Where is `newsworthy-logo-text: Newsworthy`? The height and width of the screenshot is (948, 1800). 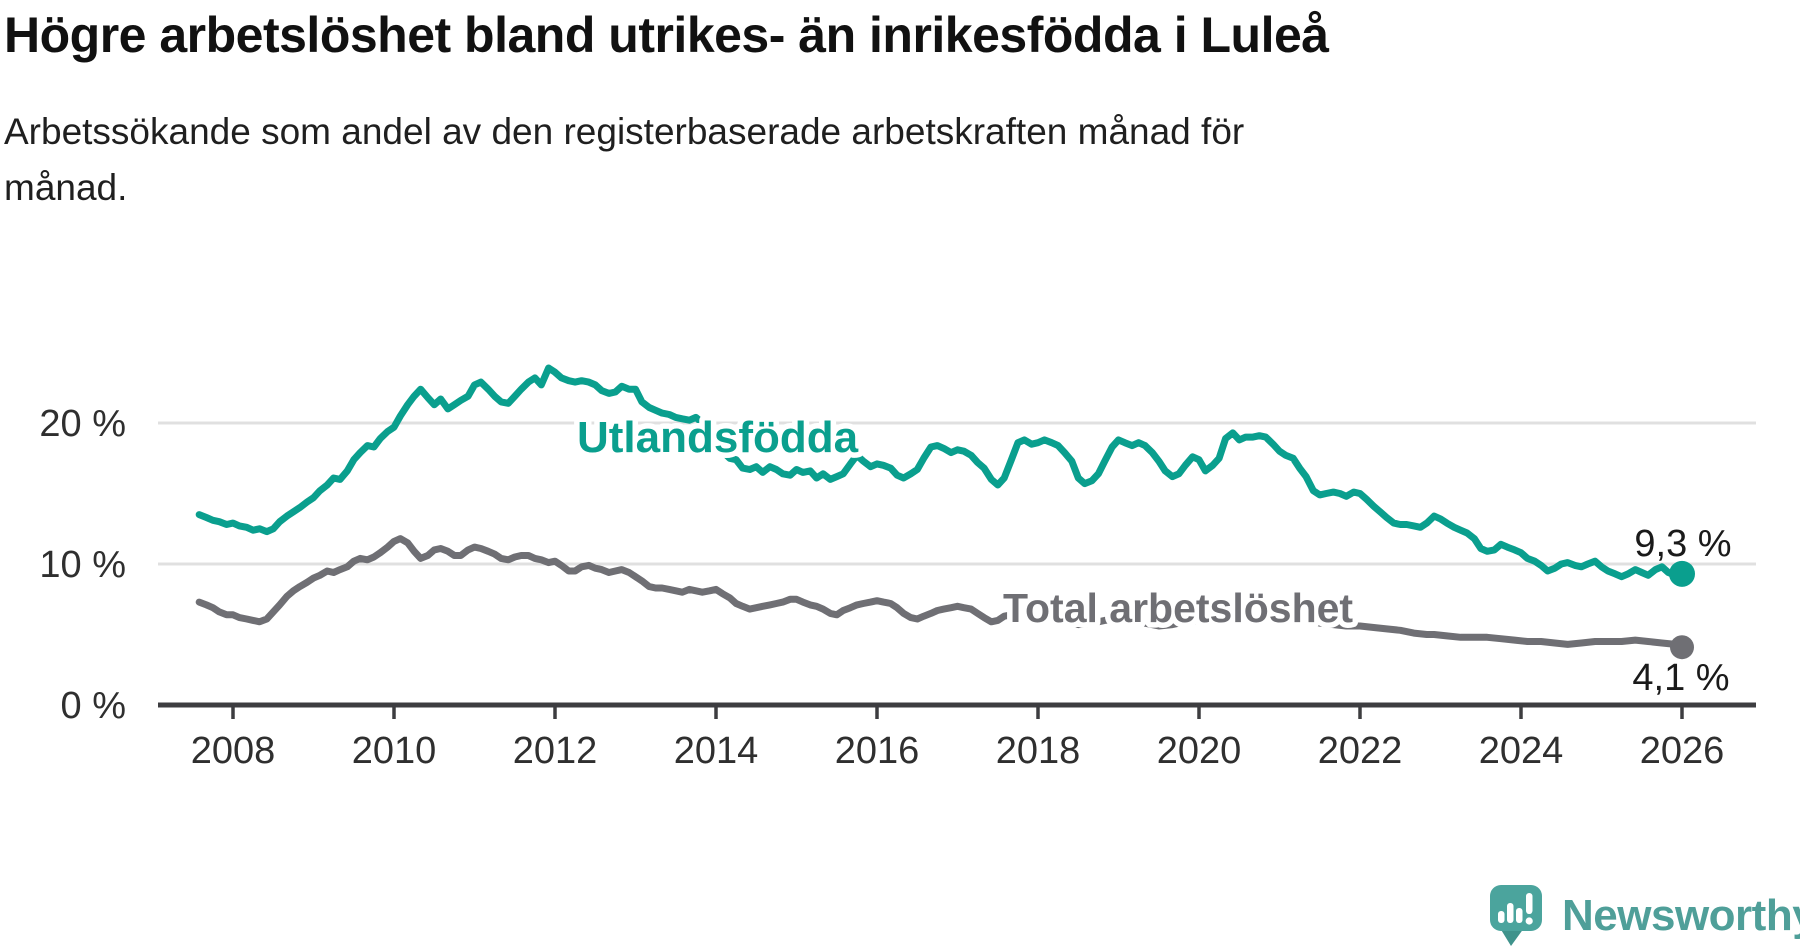 newsworthy-logo-text: Newsworthy is located at coordinates (1681, 915).